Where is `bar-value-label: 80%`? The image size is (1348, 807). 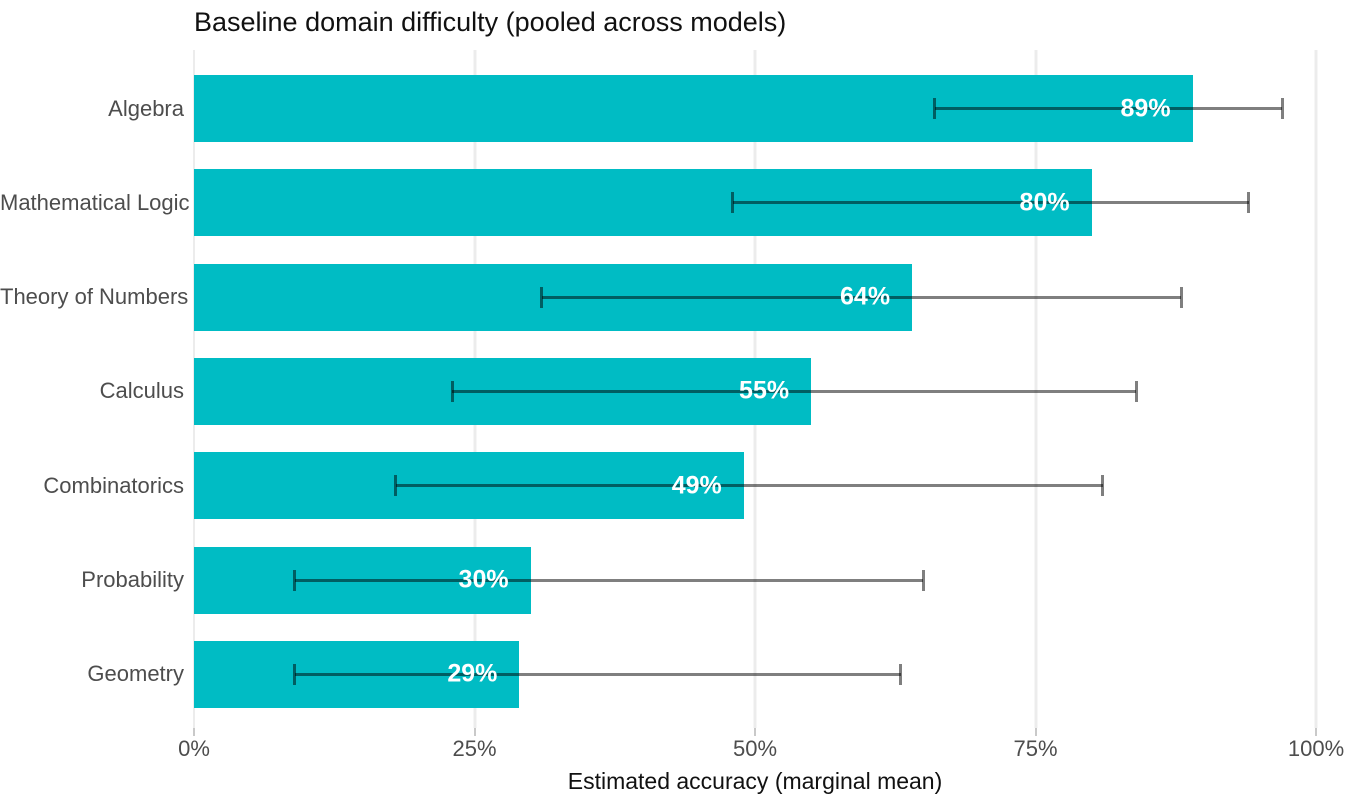
bar-value-label: 80% is located at coordinates (1044, 202).